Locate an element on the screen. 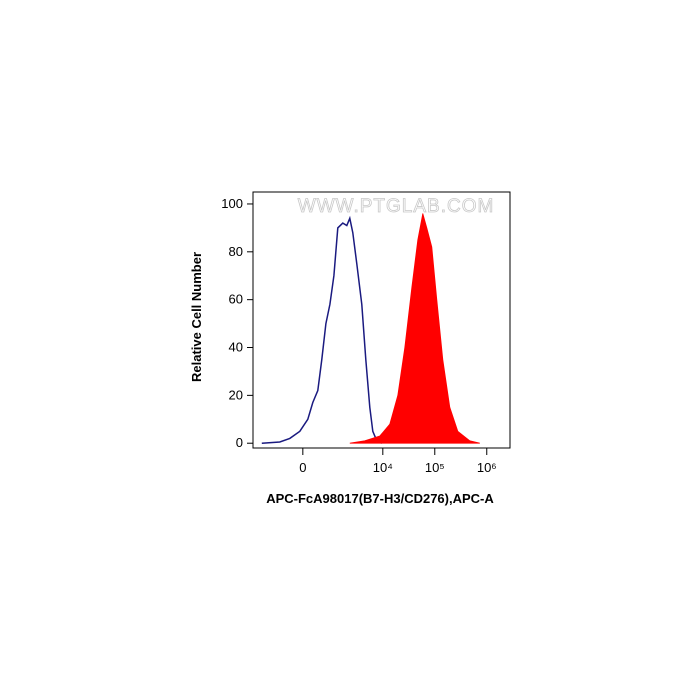 This screenshot has height=700, width=700. y-tick-label: 80 is located at coordinates (236, 251).